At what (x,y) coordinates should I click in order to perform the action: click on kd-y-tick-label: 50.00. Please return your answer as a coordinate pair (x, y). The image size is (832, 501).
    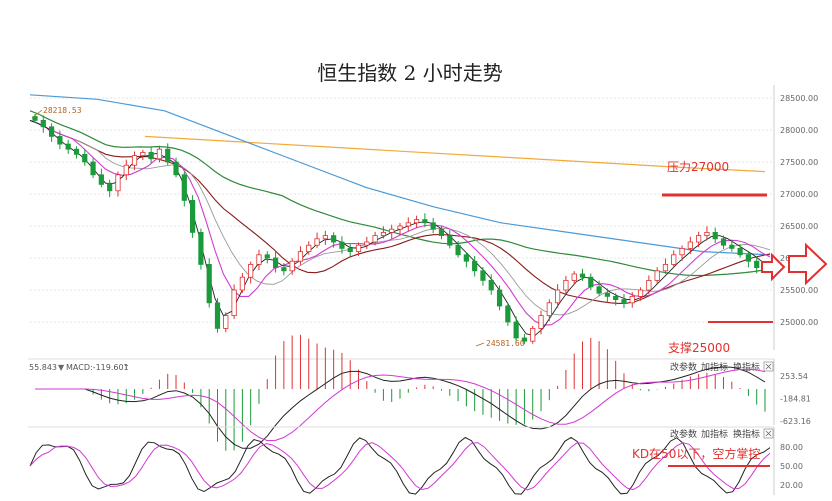
    Looking at the image, I should click on (791, 466).